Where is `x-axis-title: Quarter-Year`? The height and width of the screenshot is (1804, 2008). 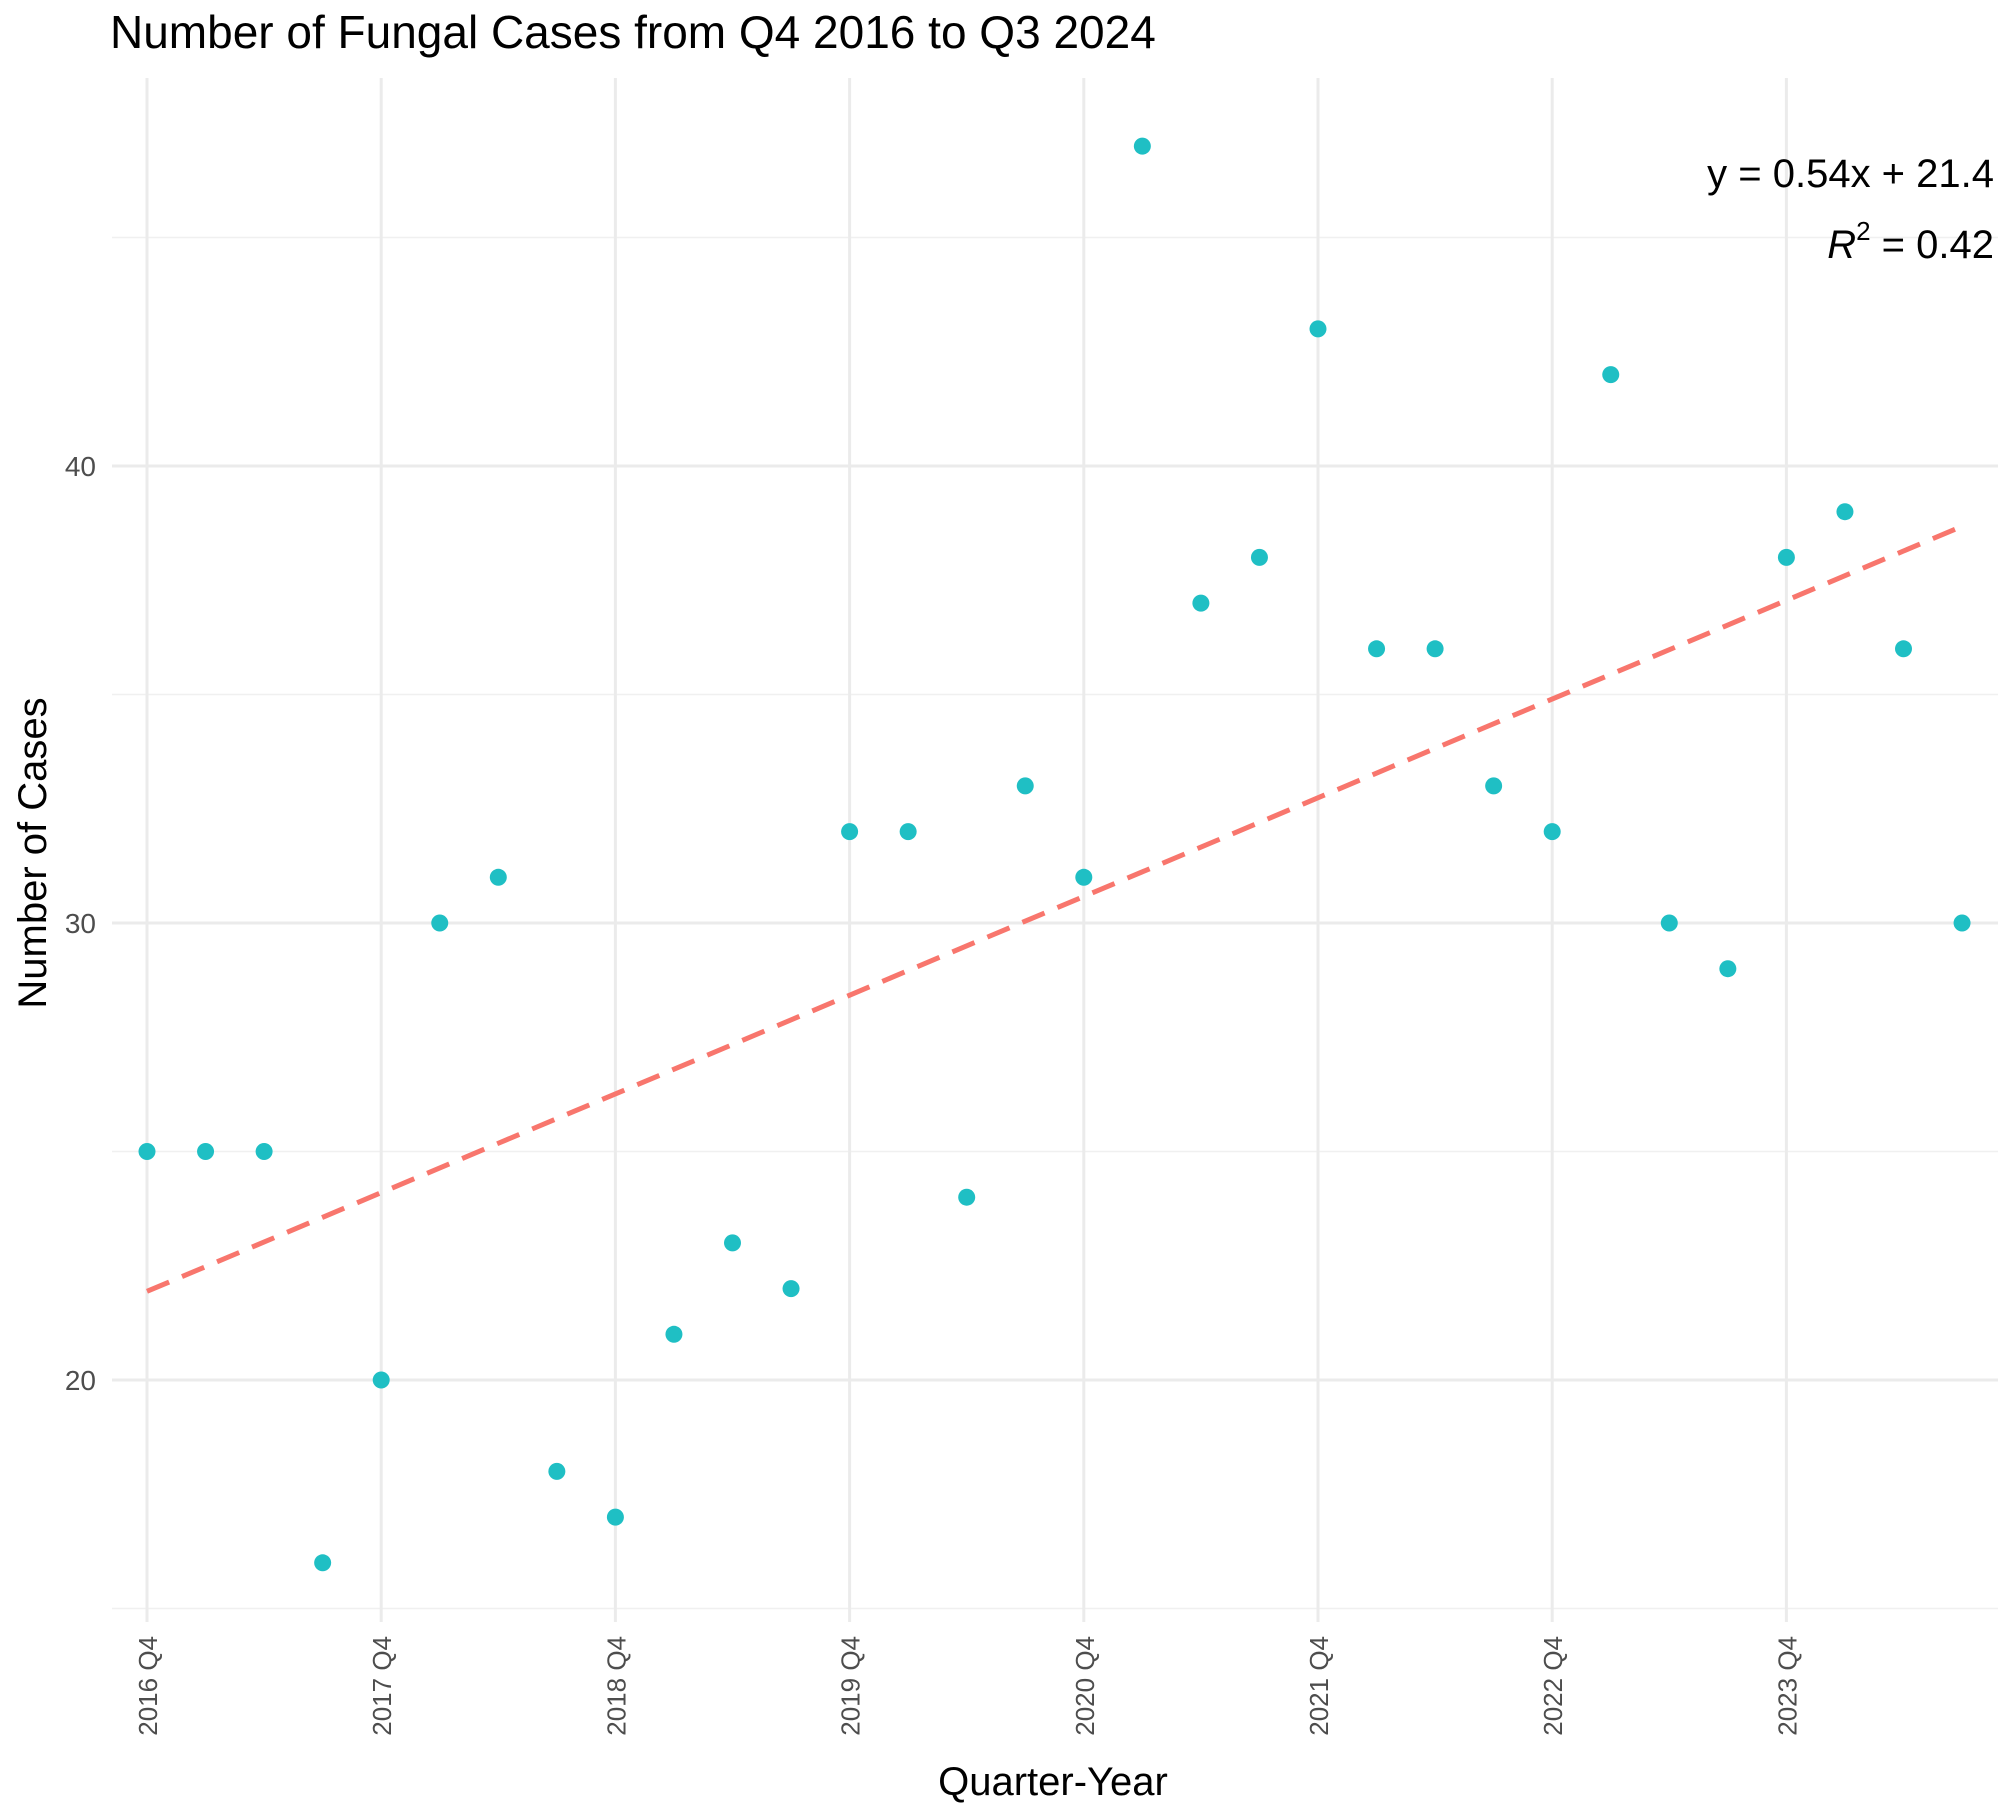 x-axis-title: Quarter-Year is located at coordinates (1053, 1782).